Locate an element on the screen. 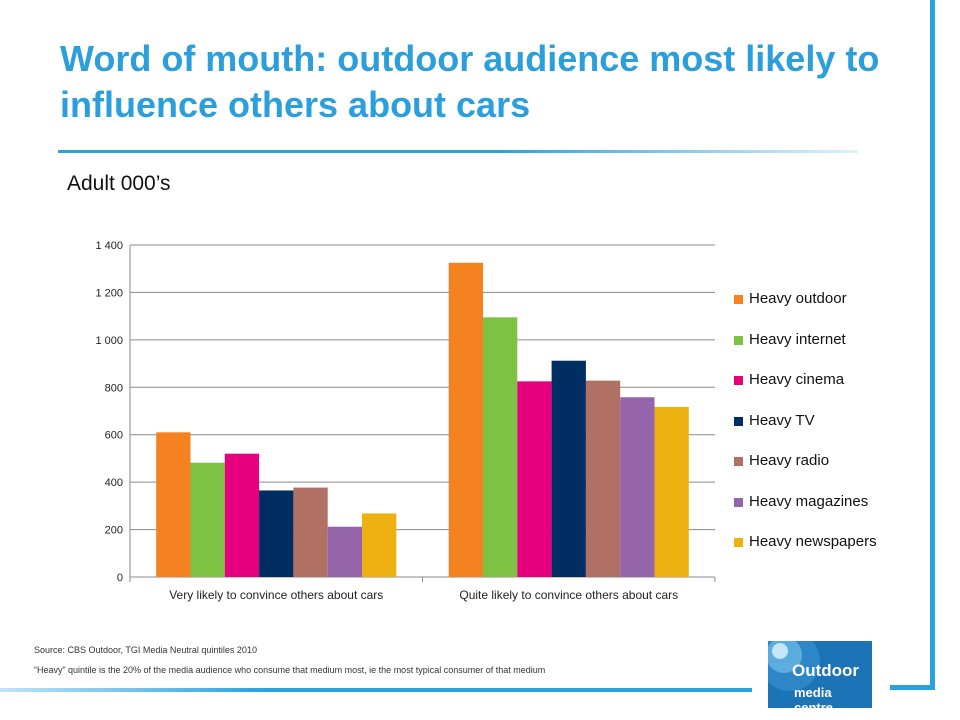 The image size is (960, 720). legend-label: Heavy internet is located at coordinates (797, 339).